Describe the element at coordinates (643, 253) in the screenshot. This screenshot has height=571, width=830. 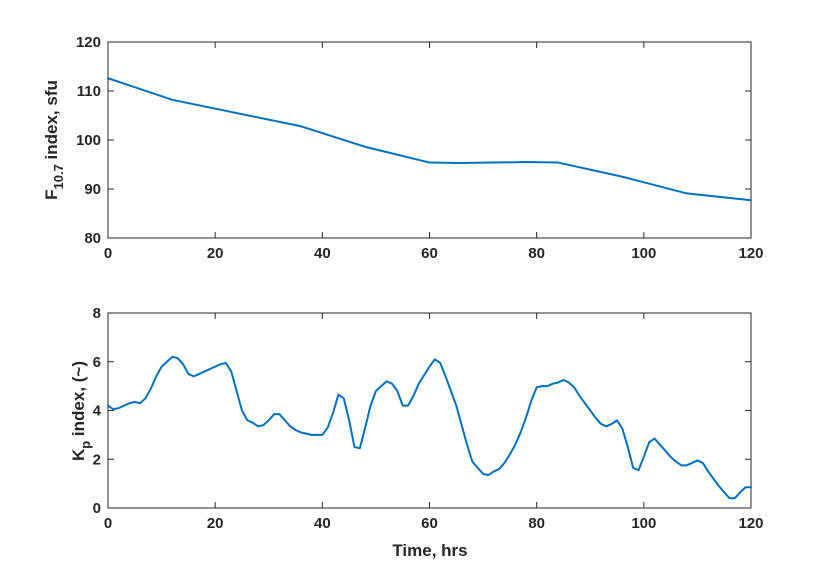
I see `f107-x-tick-label: 100` at that location.